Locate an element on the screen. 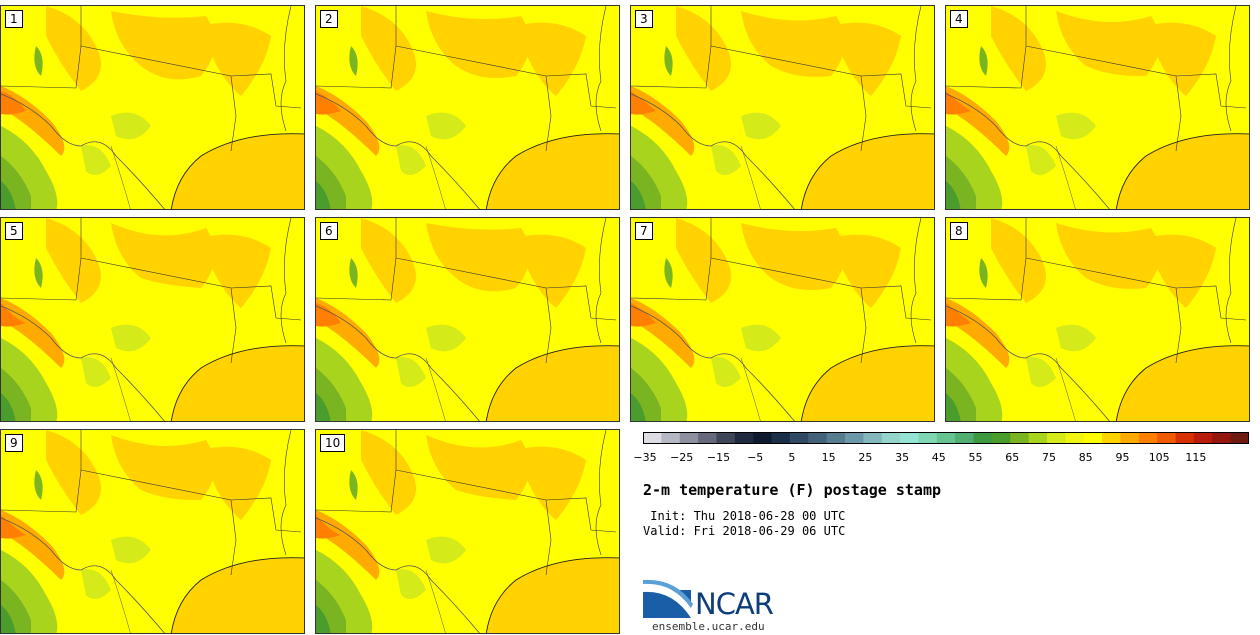 The height and width of the screenshot is (635, 1260). colorbar-border is located at coordinates (946, 438).